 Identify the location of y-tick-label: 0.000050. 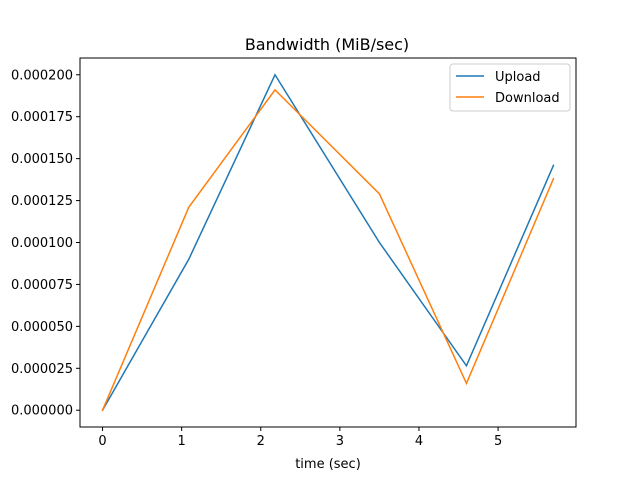
(42, 327).